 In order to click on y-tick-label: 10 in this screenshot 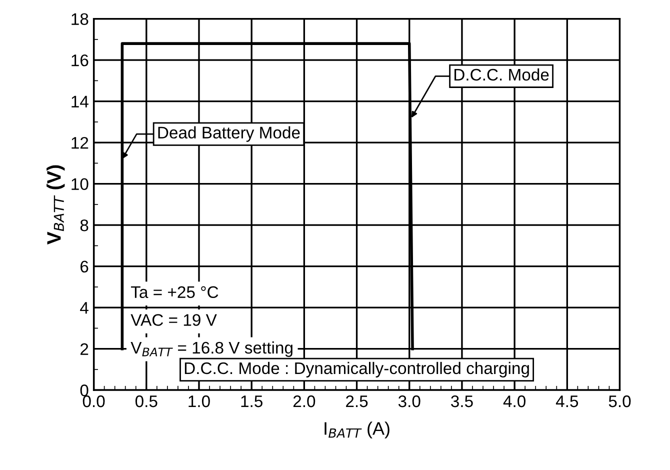, I will do `click(80, 184)`.